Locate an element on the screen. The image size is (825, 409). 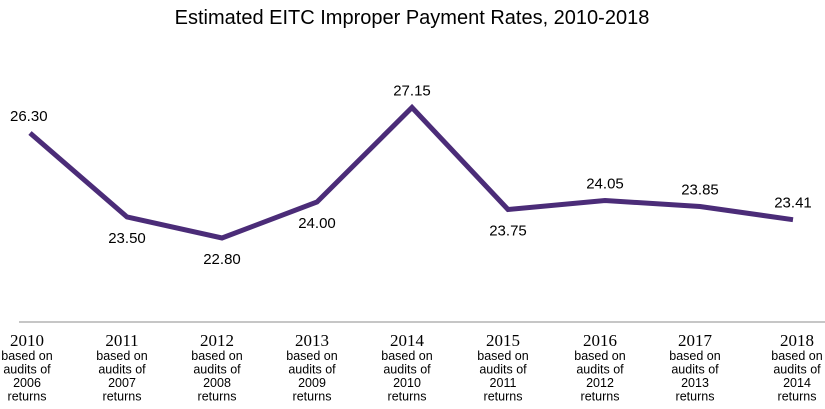
x-tick-label: 2017 is located at coordinates (695, 340).